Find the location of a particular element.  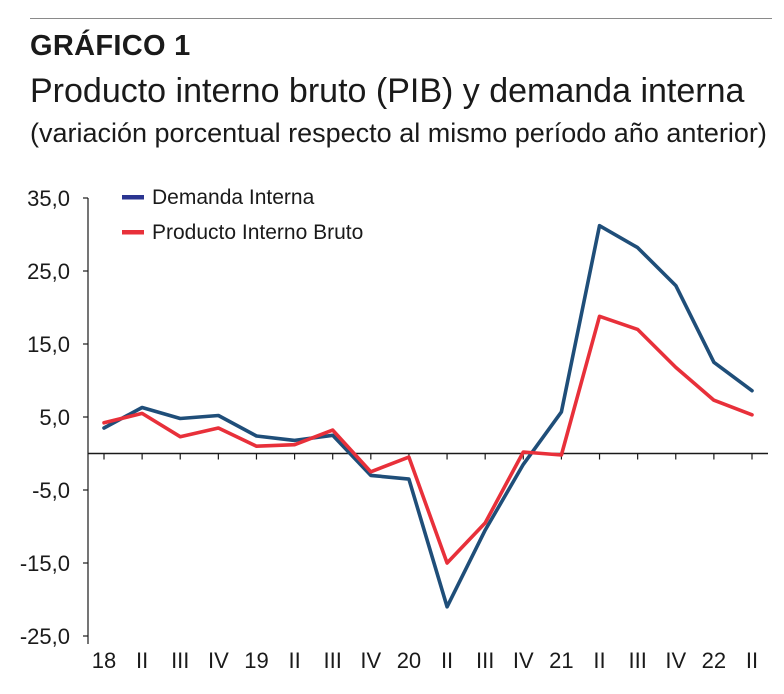

y-tick-label: -15,0 is located at coordinates (45, 563).